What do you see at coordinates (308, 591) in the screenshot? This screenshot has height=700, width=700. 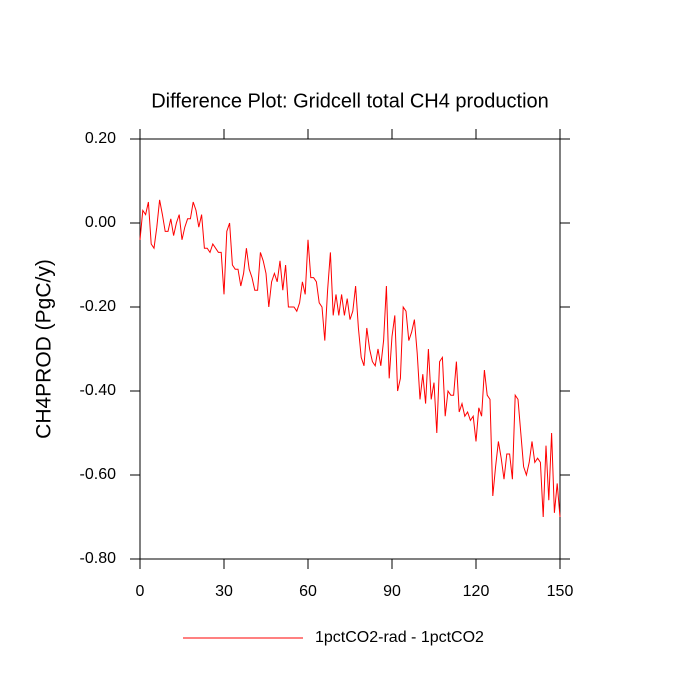 I see `x-tick-label: 60` at bounding box center [308, 591].